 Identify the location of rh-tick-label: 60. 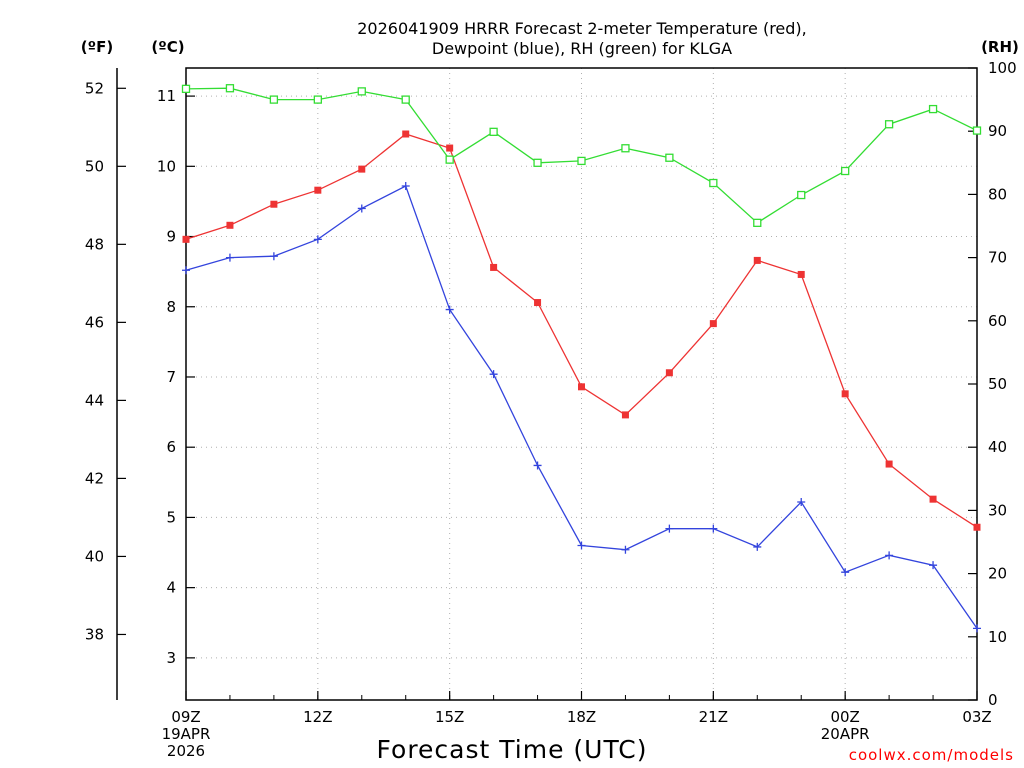
(997, 321).